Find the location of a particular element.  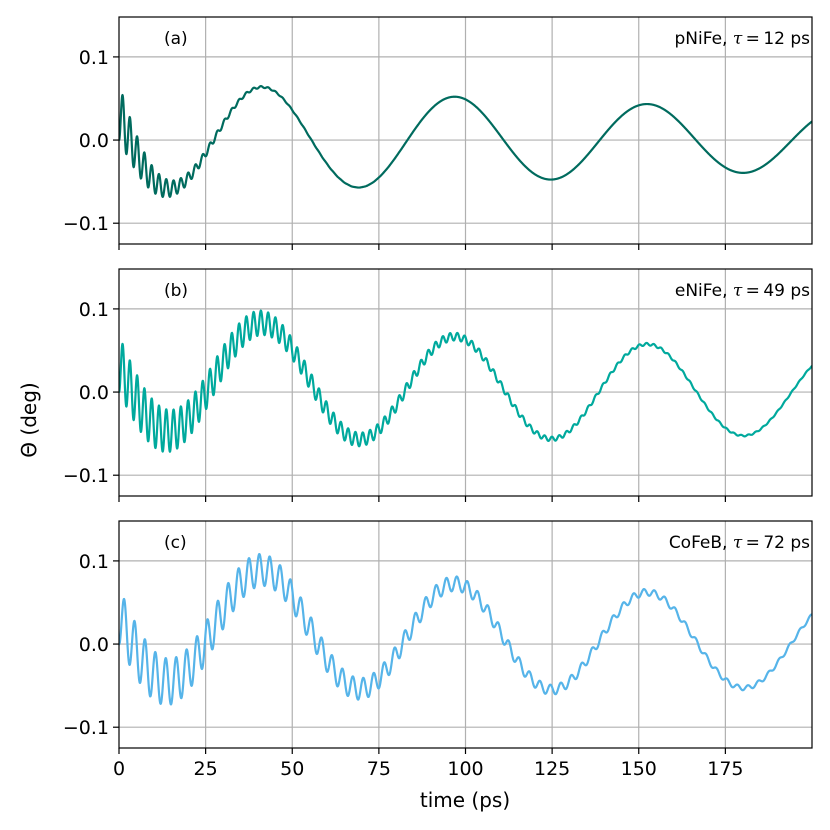

tau-value: = 12 ps is located at coordinates (776, 39).